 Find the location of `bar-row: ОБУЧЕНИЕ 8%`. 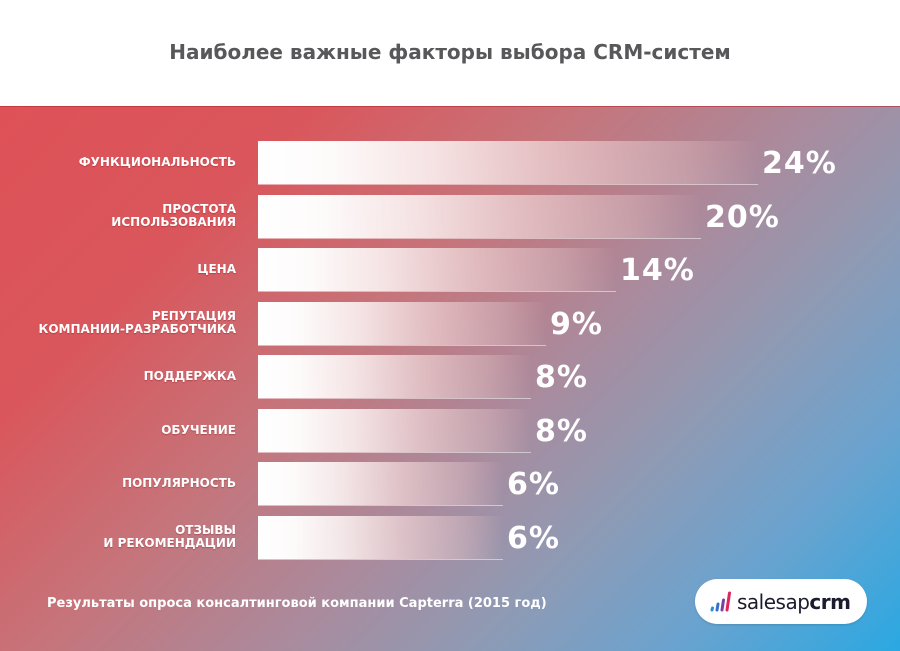

bar-row: ОБУЧЕНИЕ 8% is located at coordinates (450, 430).